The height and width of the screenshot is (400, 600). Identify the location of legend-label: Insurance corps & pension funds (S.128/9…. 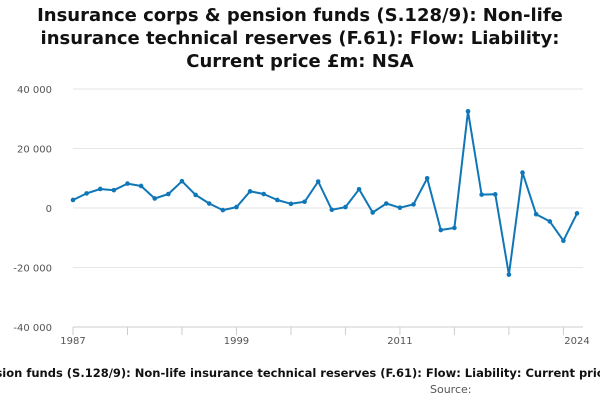
(300, 373).